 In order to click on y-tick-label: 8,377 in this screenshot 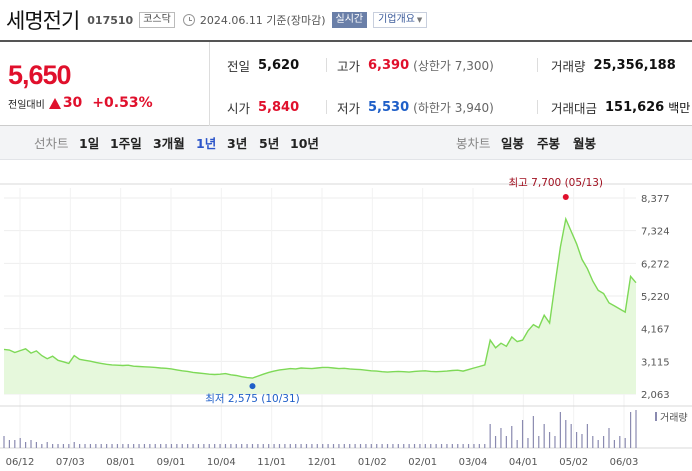, I will do `click(655, 199)`.